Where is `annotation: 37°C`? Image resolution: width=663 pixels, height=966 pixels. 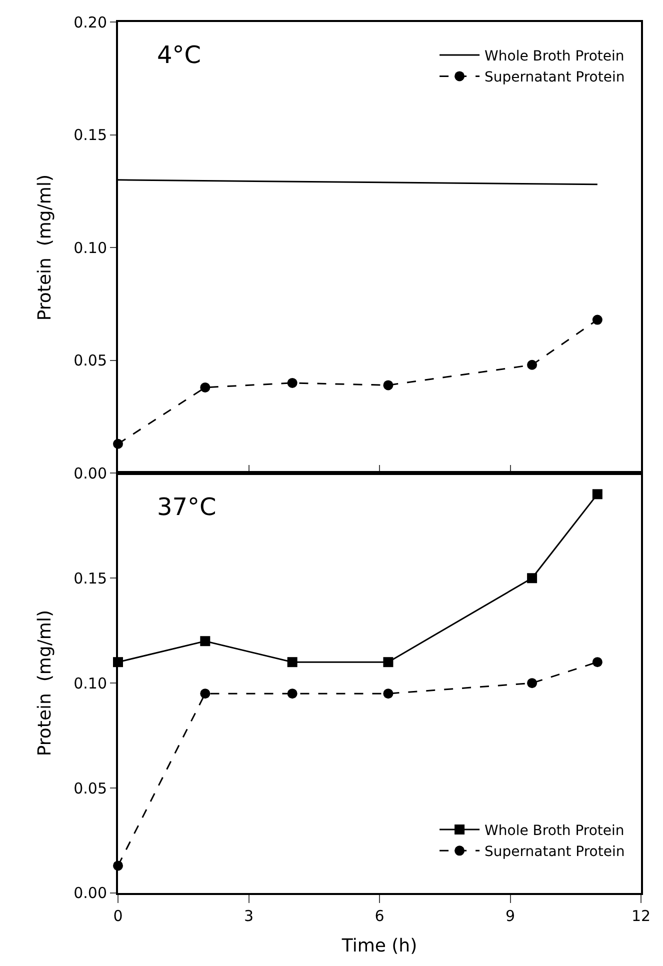
annotation: 37°C is located at coordinates (186, 507).